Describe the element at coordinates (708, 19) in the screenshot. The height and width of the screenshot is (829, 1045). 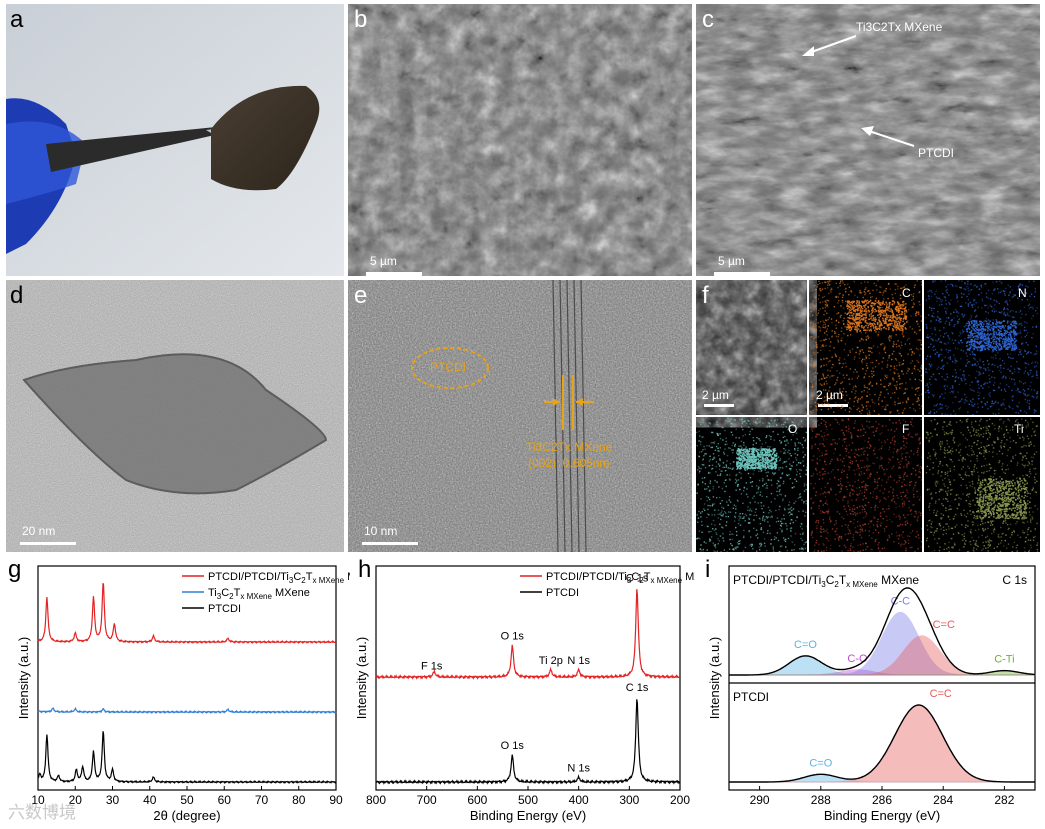
I see `panel-label-c: c` at that location.